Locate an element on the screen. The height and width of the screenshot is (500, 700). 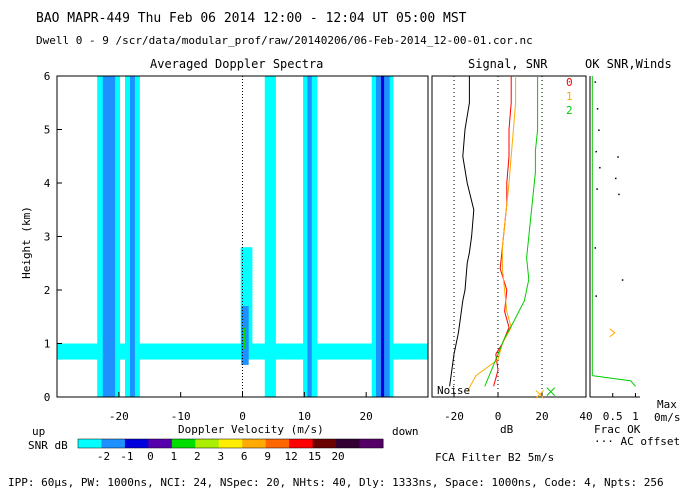
signal-x-tick-label-20: 20 is located at coordinates (541, 416).